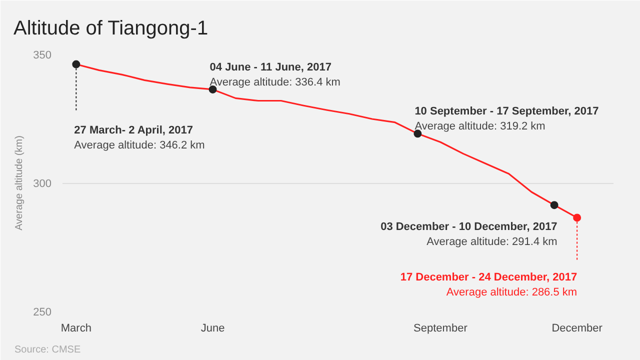  I want to click on annotation: Average altitude: 336.4 km, so click(275, 82).